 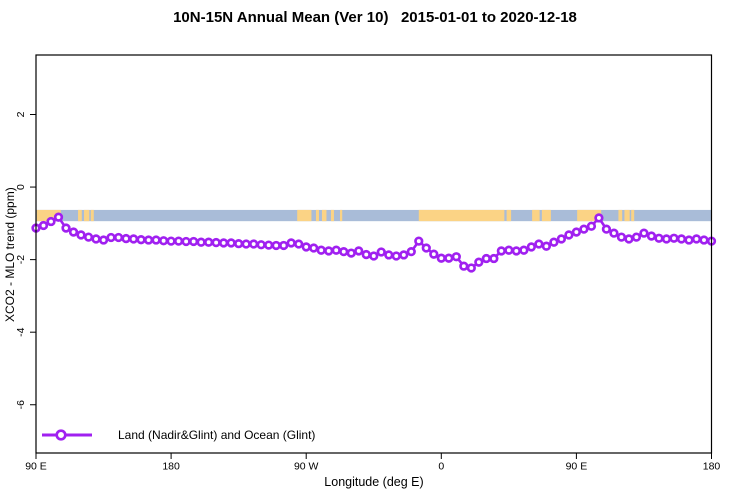 I want to click on x-tick-label: 90 W, so click(x=306, y=467).